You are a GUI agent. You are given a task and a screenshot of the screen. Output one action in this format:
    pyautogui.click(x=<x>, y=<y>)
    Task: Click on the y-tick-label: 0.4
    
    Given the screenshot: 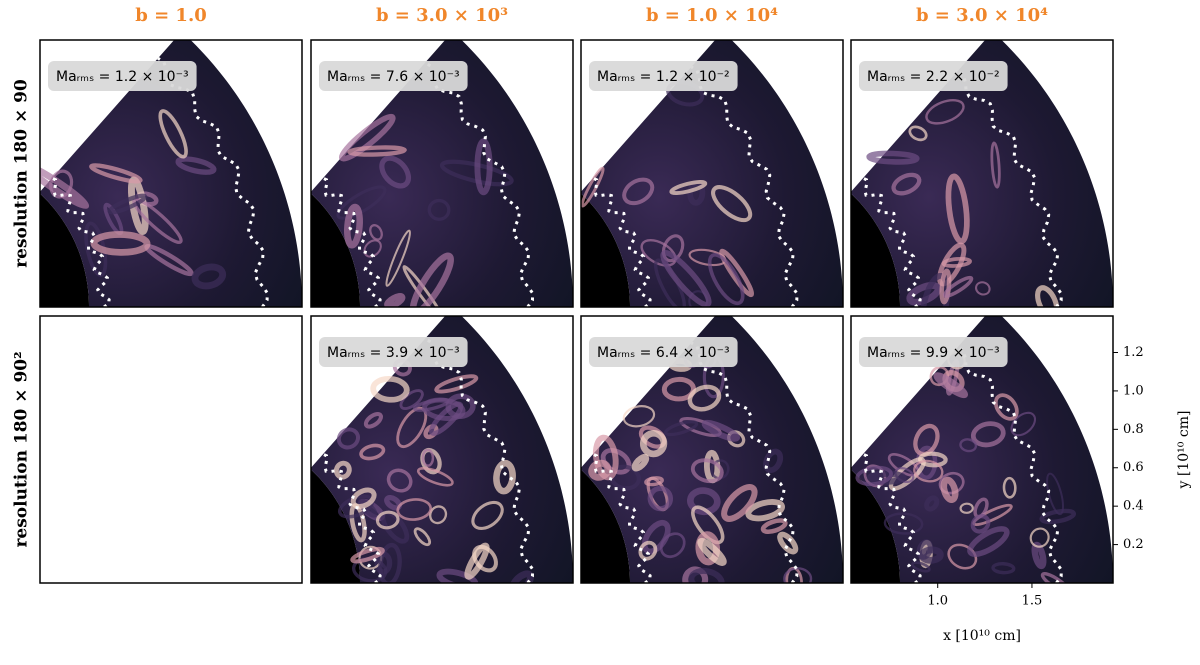 What is the action you would take?
    pyautogui.click(x=1133, y=506)
    